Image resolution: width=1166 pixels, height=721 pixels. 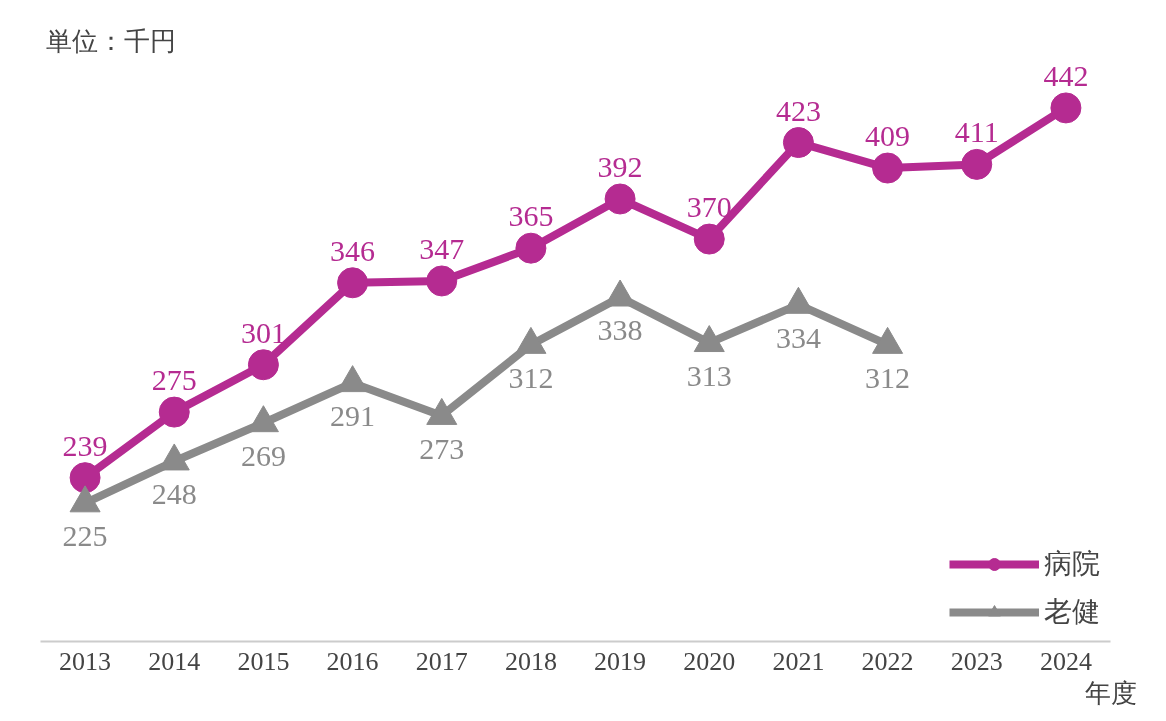 What do you see at coordinates (353, 415) in the screenshot?
I see `data-label: 291` at bounding box center [353, 415].